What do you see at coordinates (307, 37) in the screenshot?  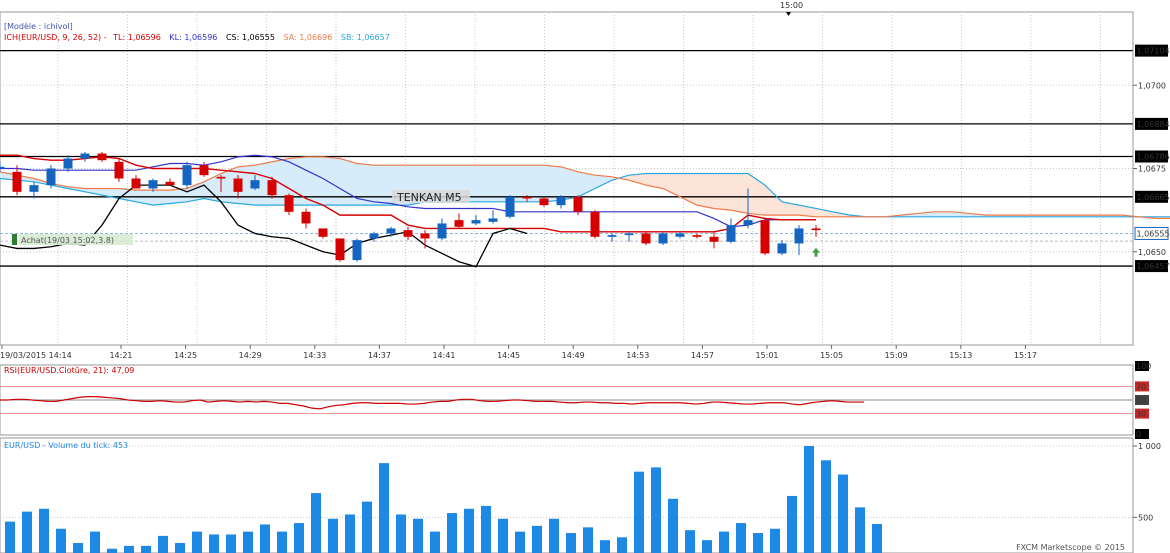 I see `sa-value: SA: 1,06696` at bounding box center [307, 37].